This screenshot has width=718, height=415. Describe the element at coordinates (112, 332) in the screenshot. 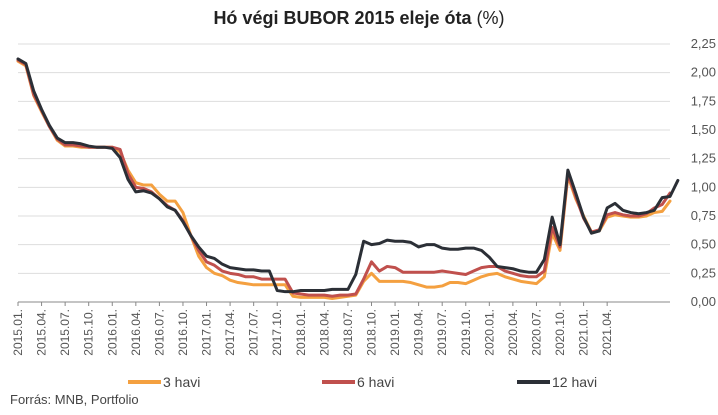

I see `x-tick-label: 2016.01.` at that location.